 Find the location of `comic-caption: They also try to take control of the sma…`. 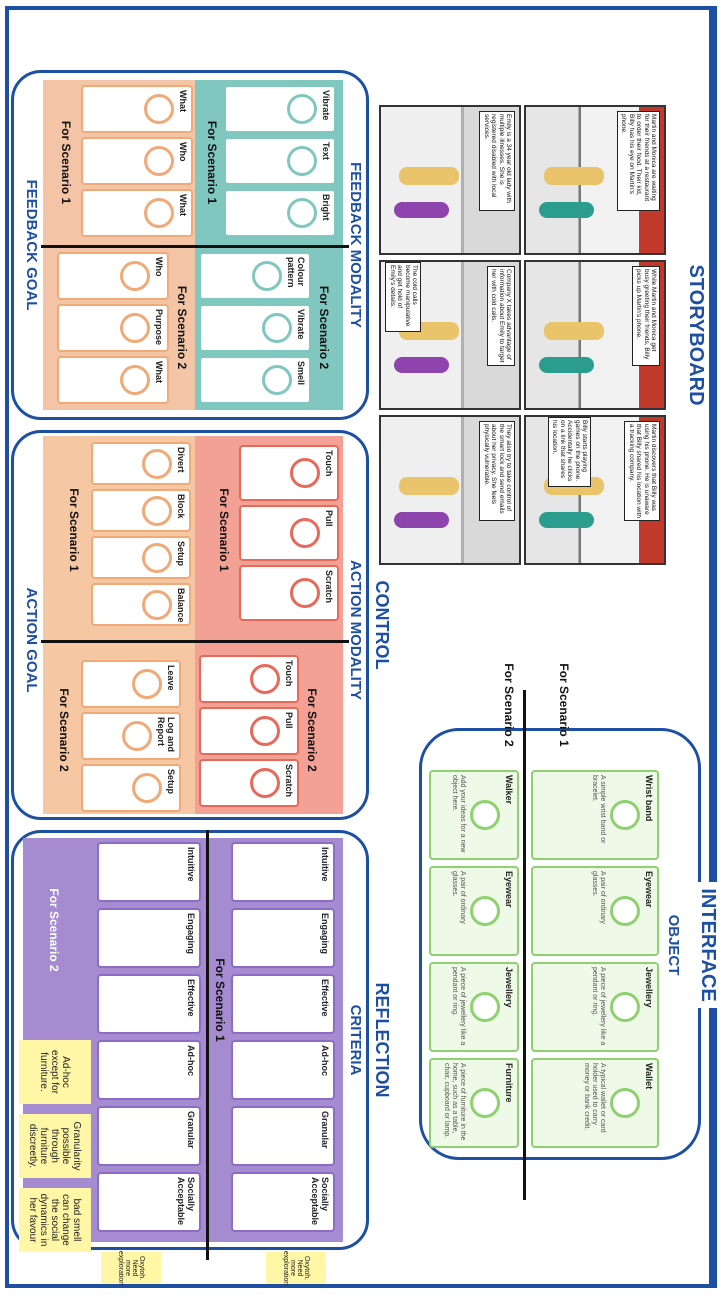

comic-caption: They also try to take control of the sma… is located at coordinates (497, 471).